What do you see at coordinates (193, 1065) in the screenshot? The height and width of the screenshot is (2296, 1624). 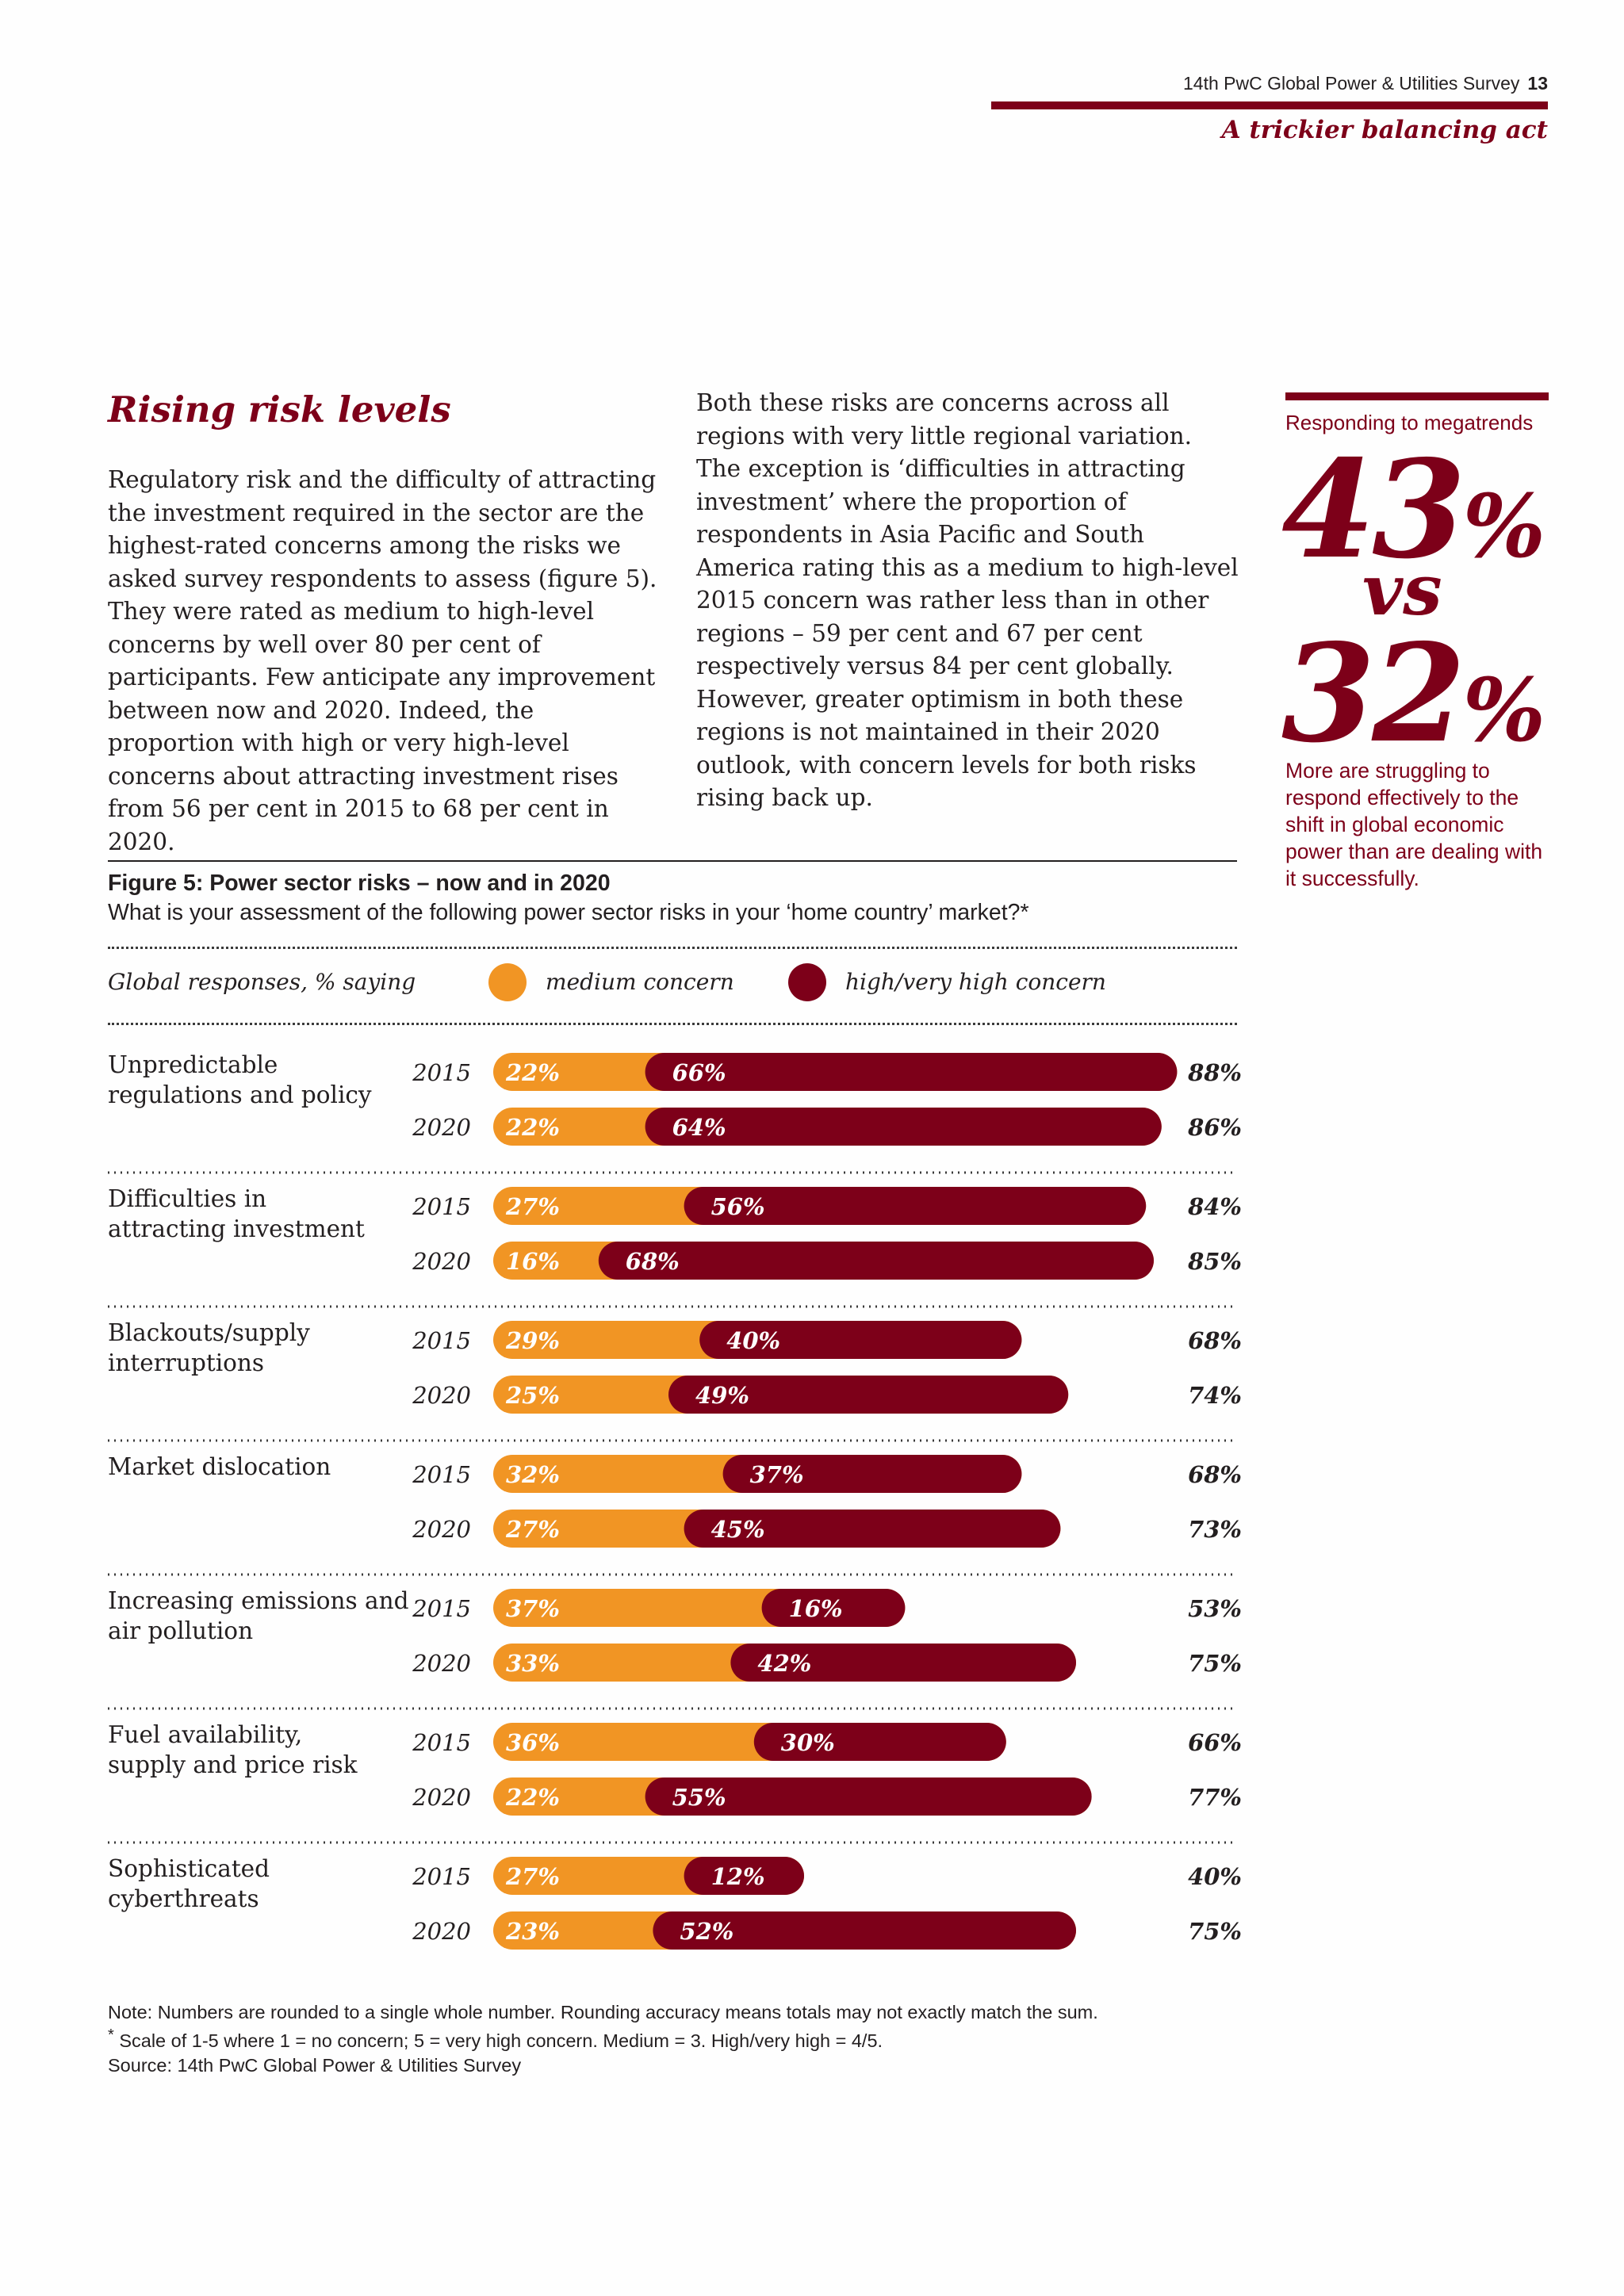 I see `category-label: Unpredictable` at bounding box center [193, 1065].